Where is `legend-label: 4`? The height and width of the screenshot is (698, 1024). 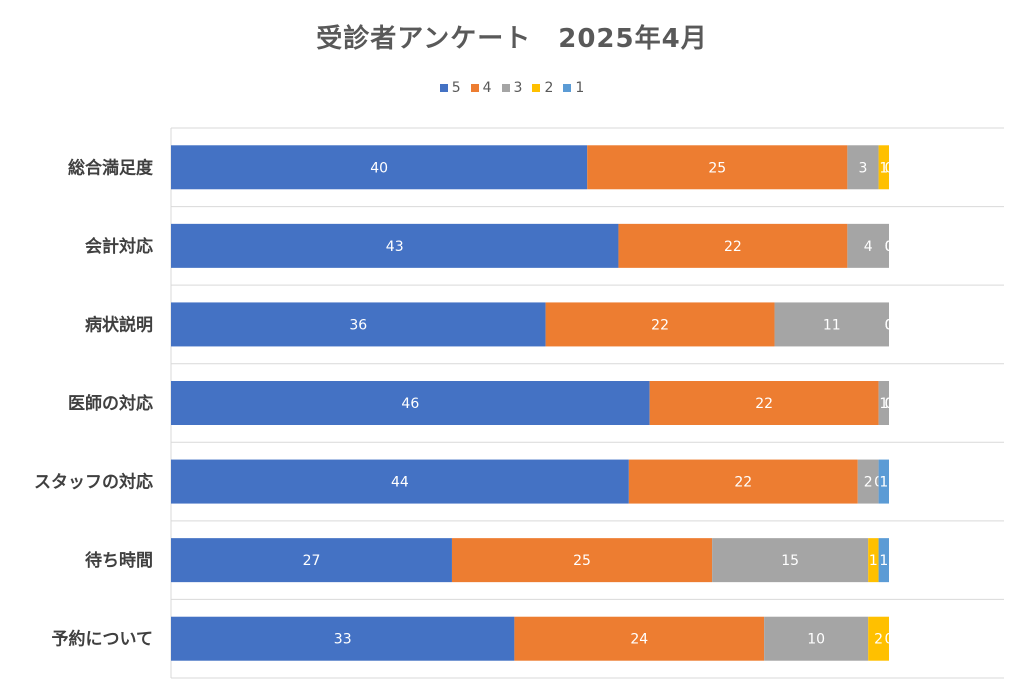
legend-label: 4 is located at coordinates (487, 88).